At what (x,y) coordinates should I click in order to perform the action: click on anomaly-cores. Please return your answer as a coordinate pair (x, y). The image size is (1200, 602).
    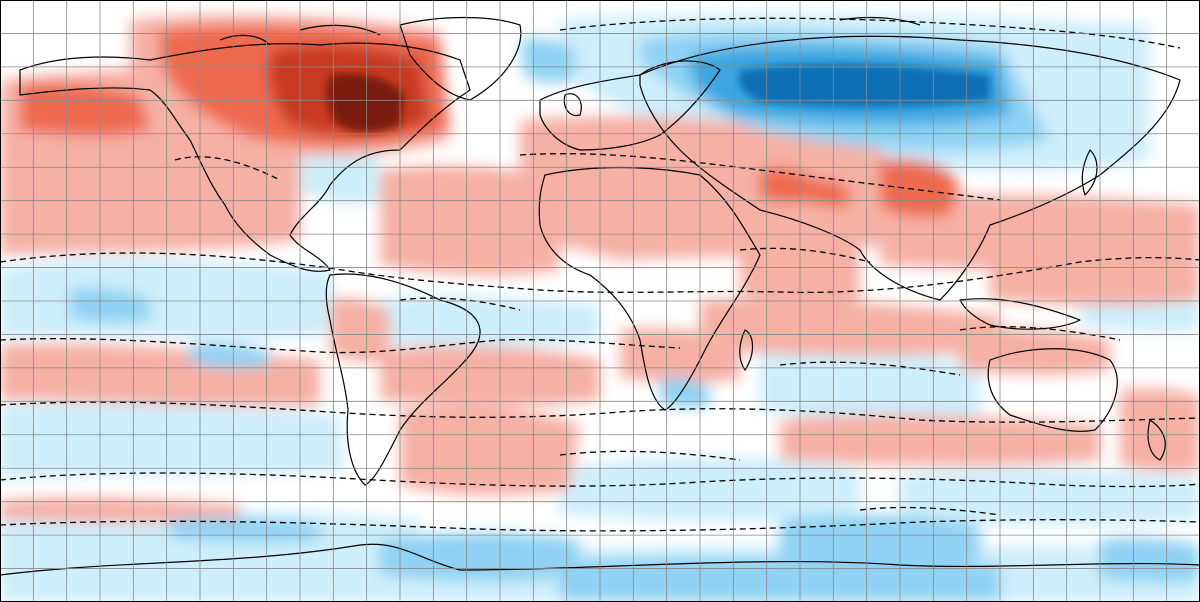
    Looking at the image, I should click on (658, 98).